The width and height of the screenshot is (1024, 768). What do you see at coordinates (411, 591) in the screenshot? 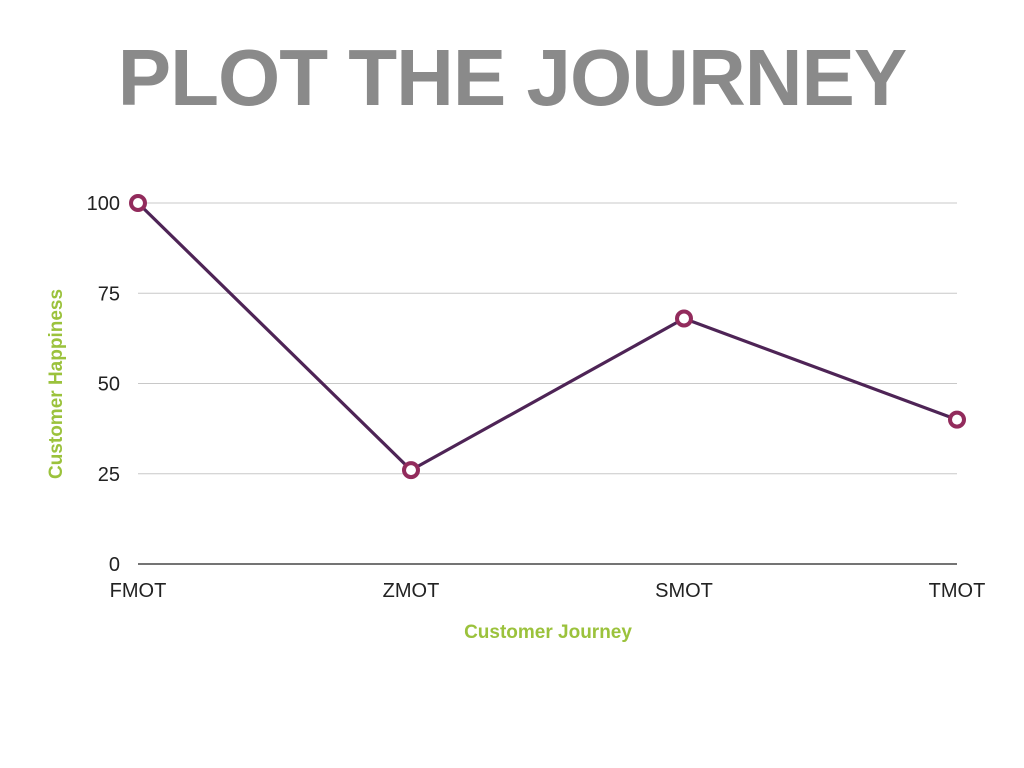
I see `x-tick-label: ZMOT` at bounding box center [411, 591].